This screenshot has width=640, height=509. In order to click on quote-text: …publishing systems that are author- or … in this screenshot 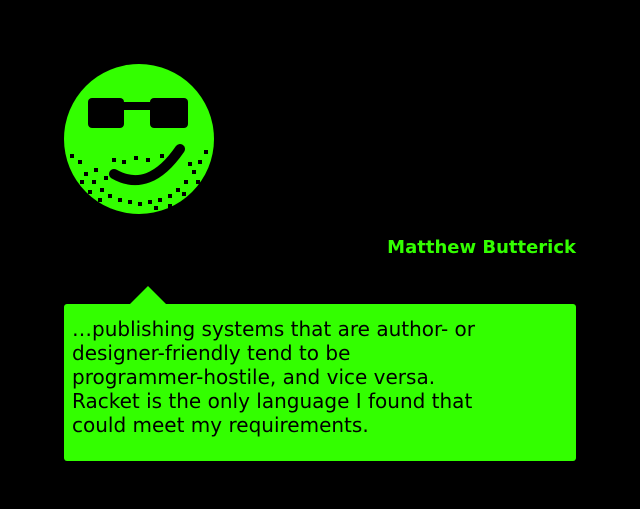, I will do `click(273, 377)`.